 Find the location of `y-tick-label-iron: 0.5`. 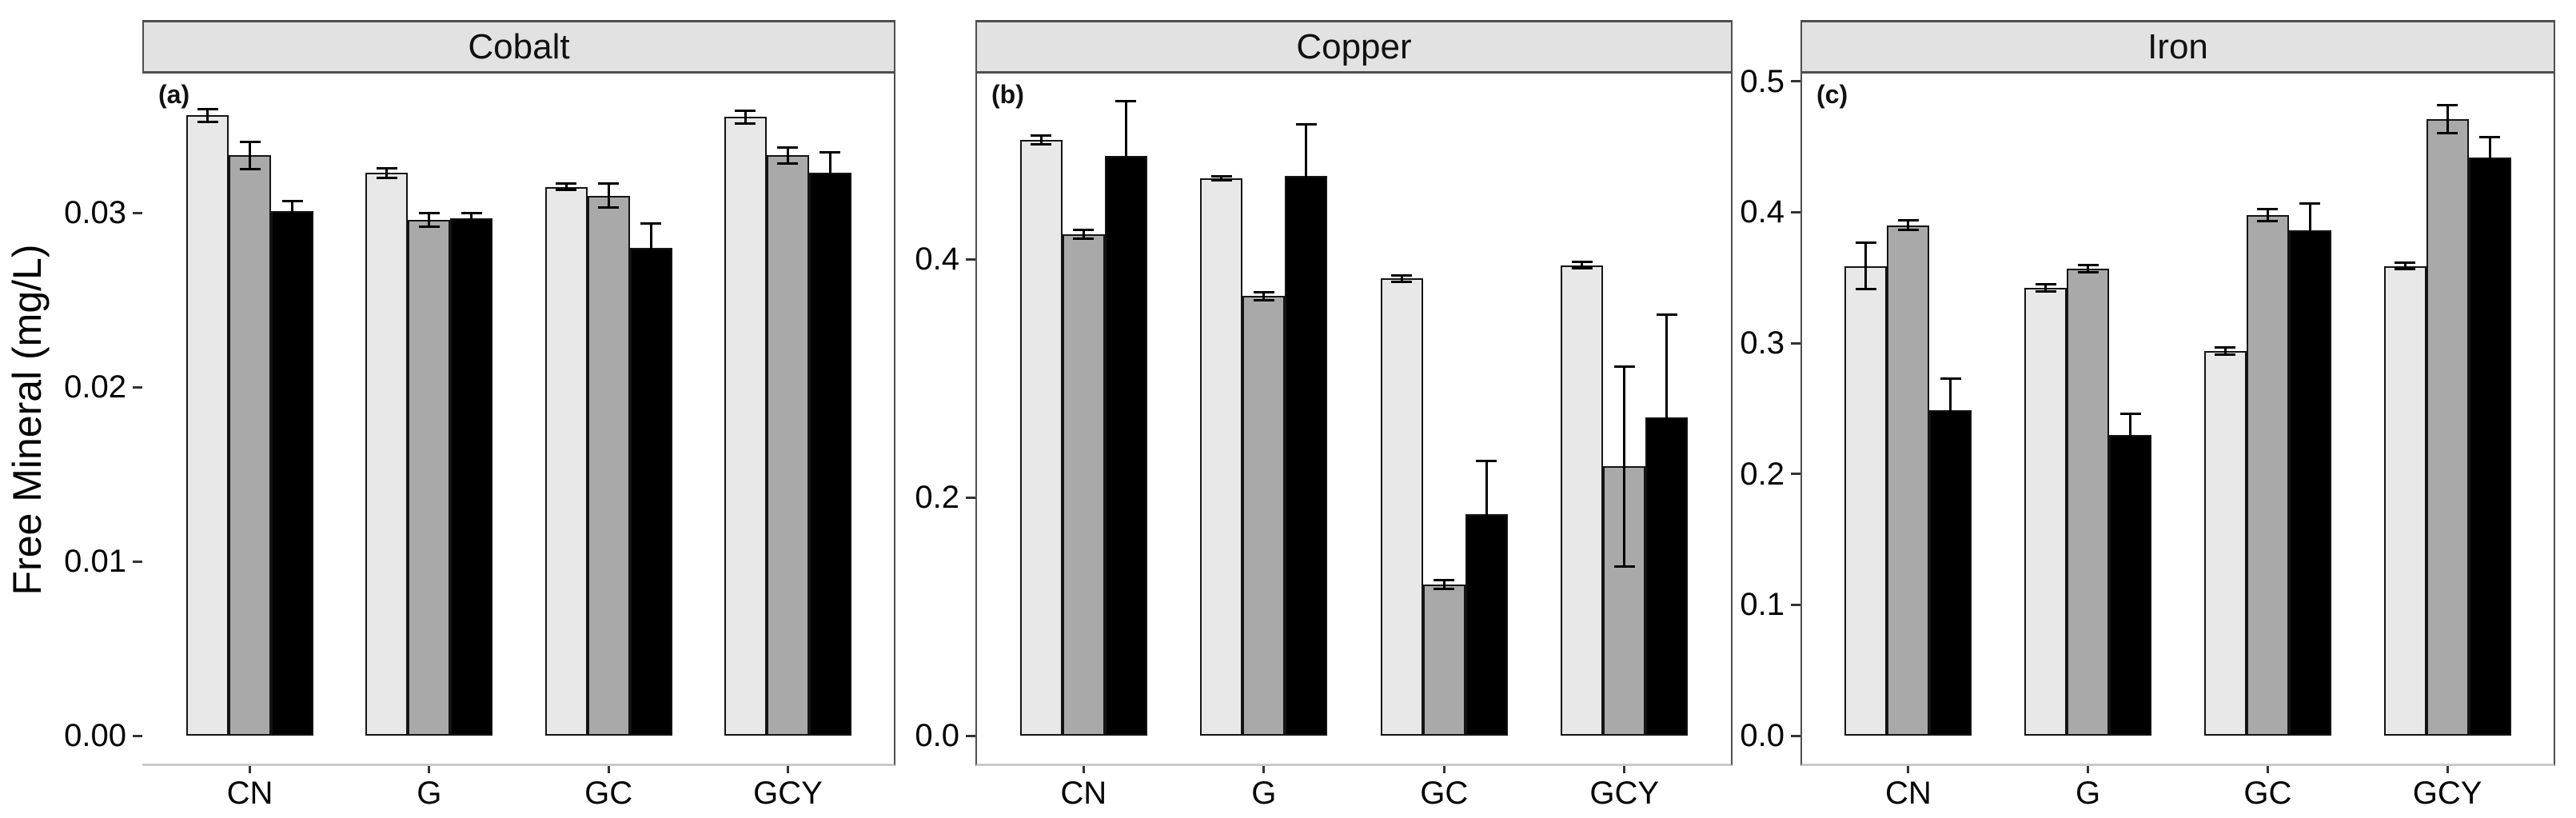

y-tick-label-iron: 0.5 is located at coordinates (1762, 81).